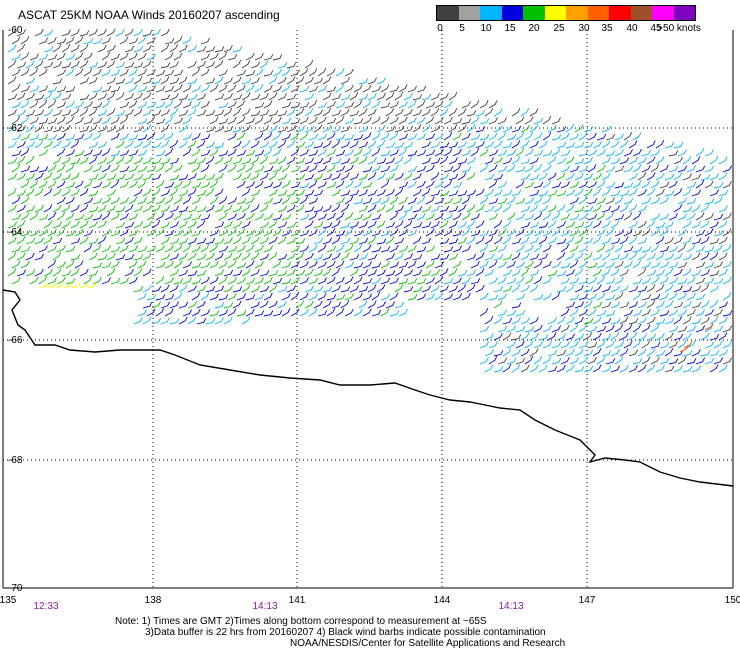  Describe the element at coordinates (15, 30) in the screenshot. I see `latitude-label: -60` at that location.